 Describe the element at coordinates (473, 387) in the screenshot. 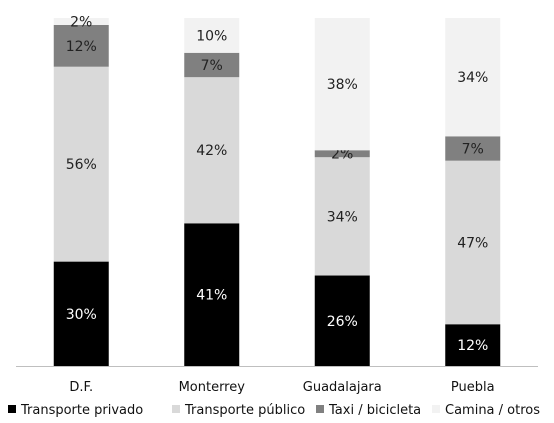

I see `category-label: Puebla` at that location.